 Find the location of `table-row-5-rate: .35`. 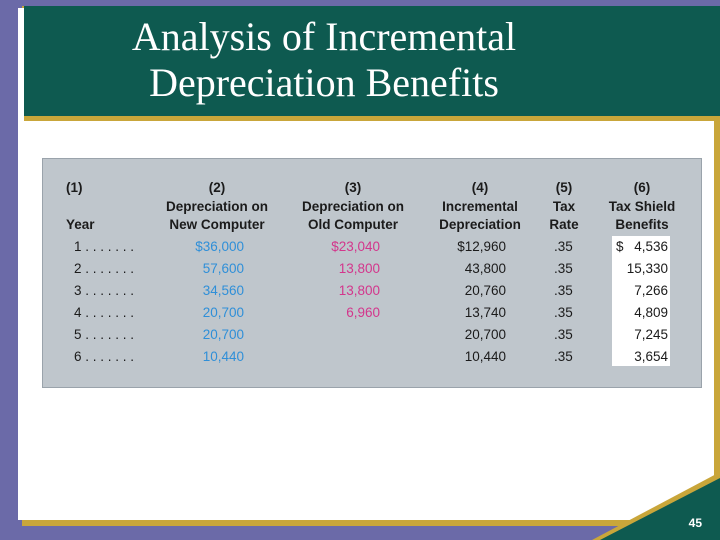

table-row-5-rate: .35 is located at coordinates (563, 334).